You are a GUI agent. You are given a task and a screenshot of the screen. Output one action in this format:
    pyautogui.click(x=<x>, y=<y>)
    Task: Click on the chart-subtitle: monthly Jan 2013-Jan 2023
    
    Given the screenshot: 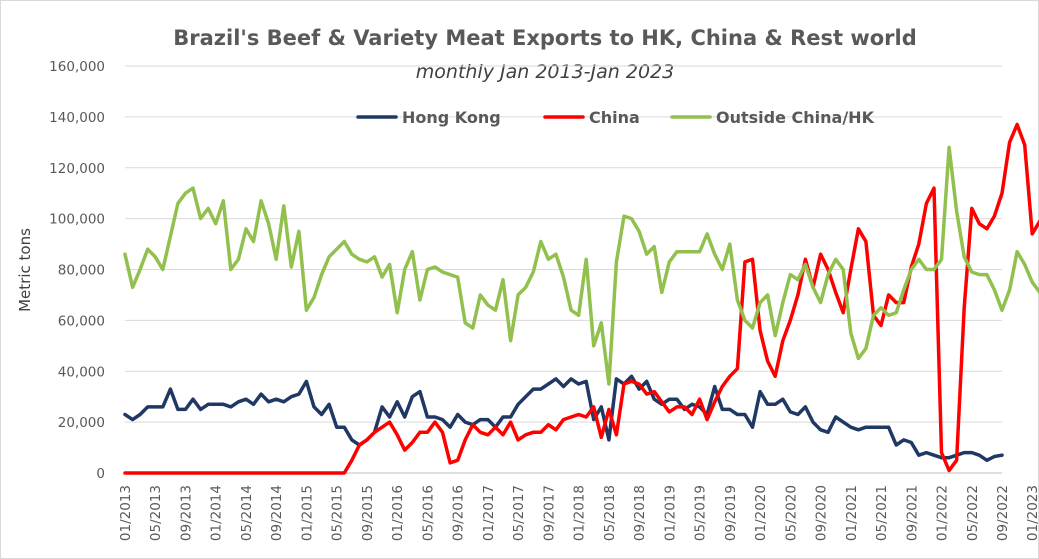 What is the action you would take?
    pyautogui.click(x=545, y=72)
    